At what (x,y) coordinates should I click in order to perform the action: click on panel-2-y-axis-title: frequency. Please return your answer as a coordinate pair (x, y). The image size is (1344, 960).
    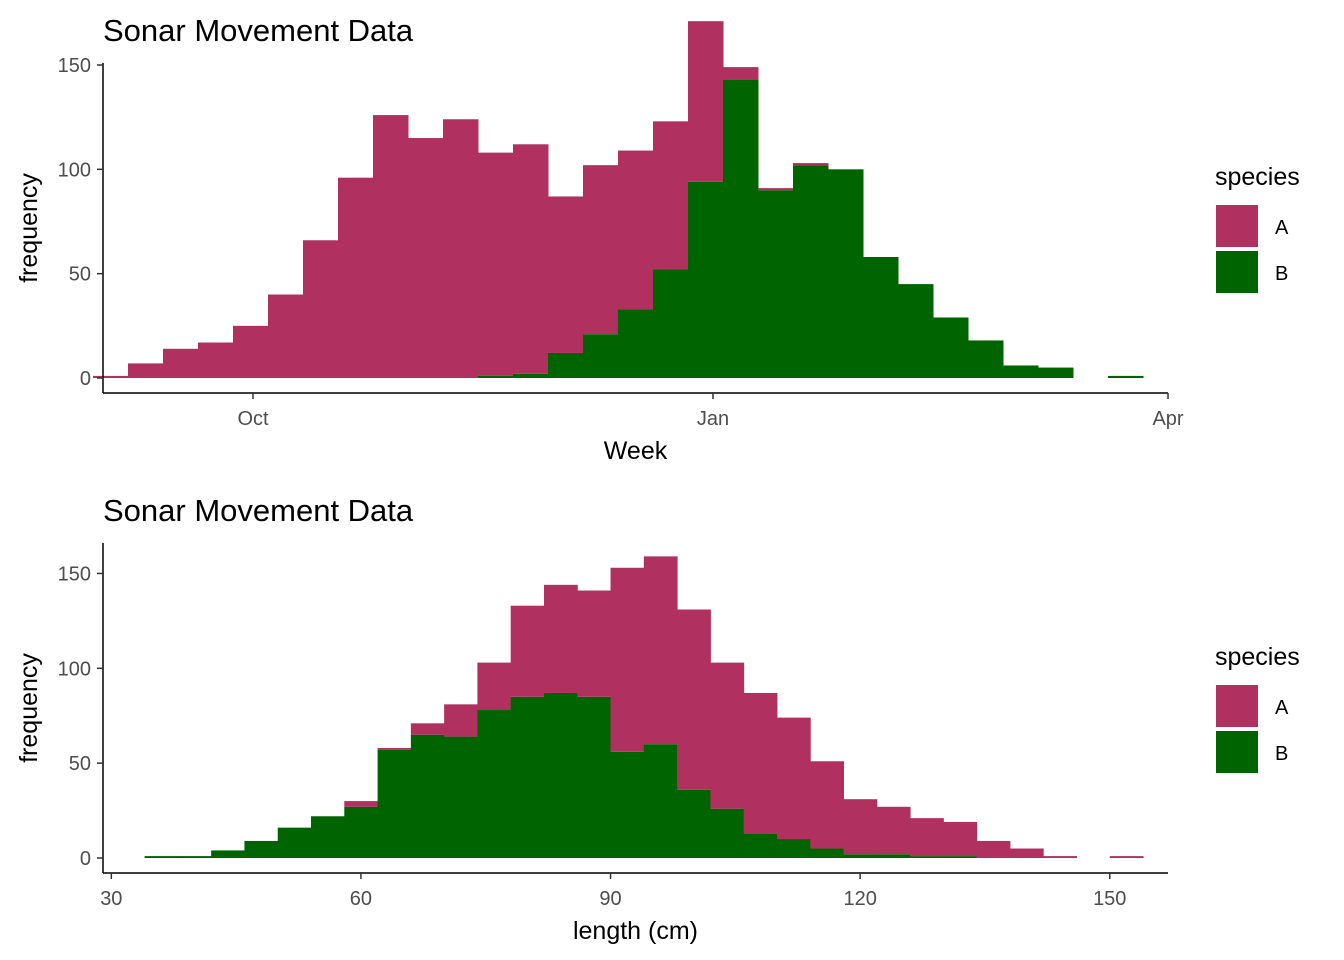
    Looking at the image, I should click on (29, 708).